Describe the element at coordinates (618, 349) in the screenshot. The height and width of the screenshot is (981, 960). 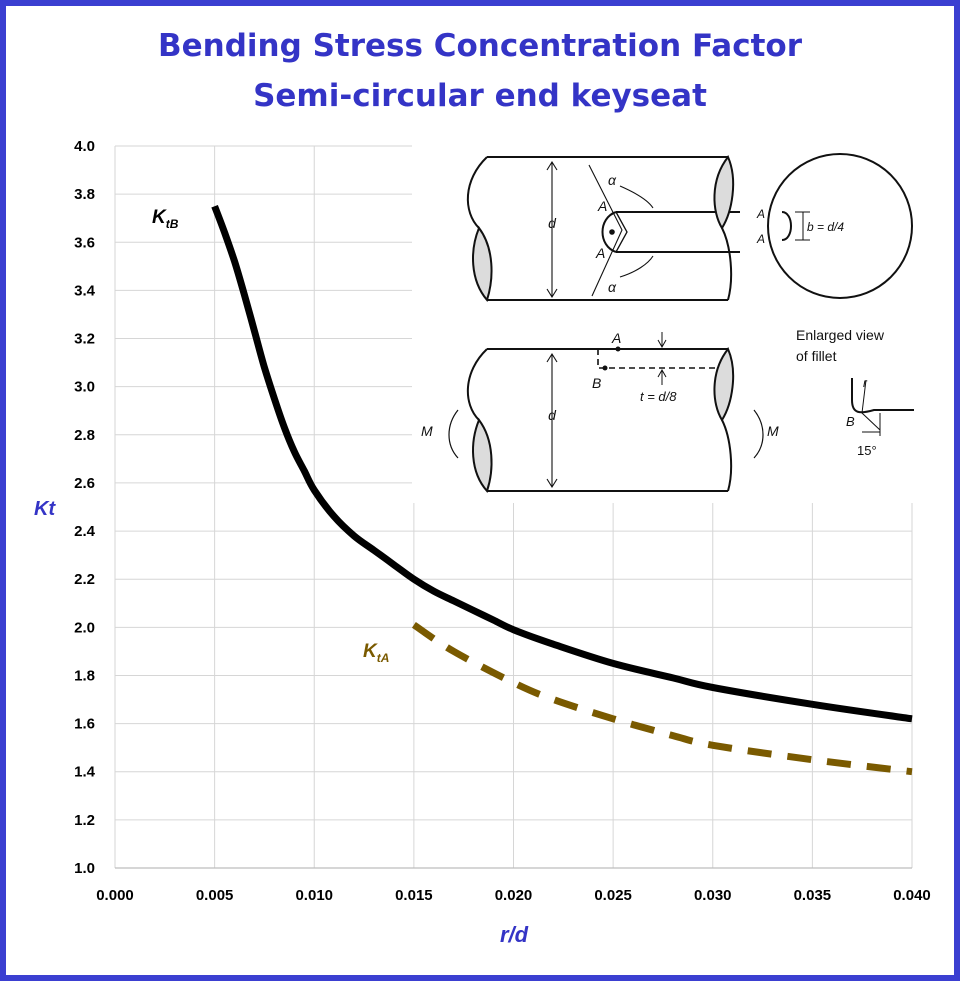
I see `point-A-marker` at that location.